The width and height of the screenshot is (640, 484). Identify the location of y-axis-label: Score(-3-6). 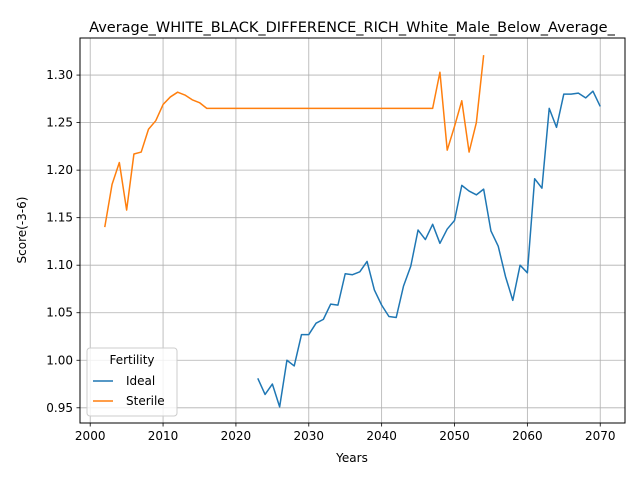
(22, 230).